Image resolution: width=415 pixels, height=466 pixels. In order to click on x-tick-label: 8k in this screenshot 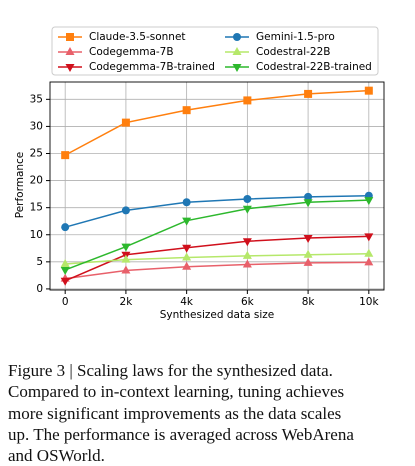, I will do `click(309, 302)`.